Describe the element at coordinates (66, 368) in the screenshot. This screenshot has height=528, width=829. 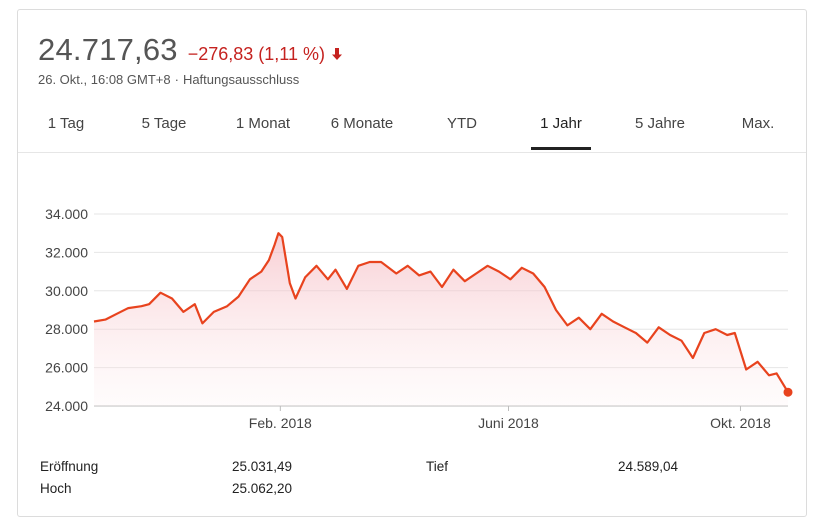
I see `y-tick-label: 26.000` at that location.